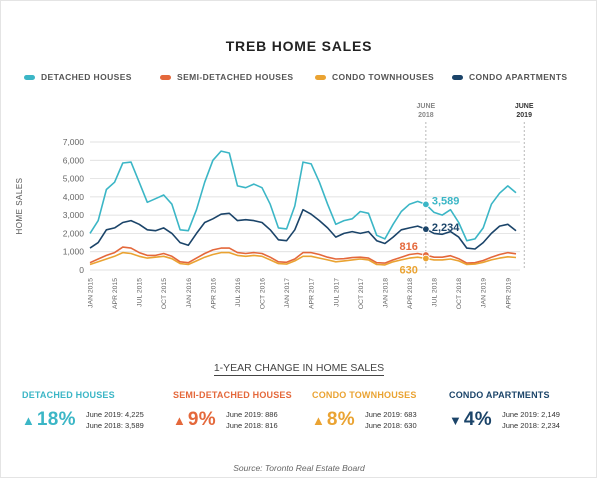  I want to click on marker-label-year: 2018, so click(426, 115).